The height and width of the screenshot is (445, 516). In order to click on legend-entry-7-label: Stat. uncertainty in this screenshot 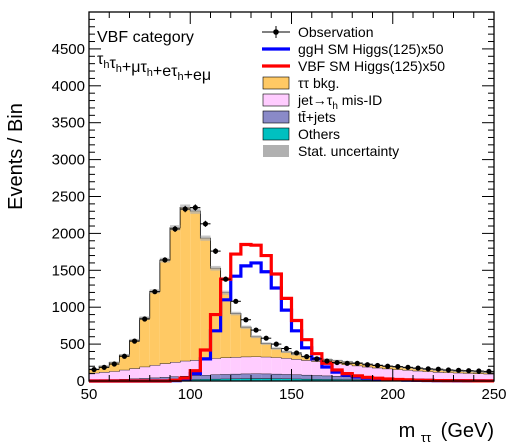, I will do `click(348, 151)`.